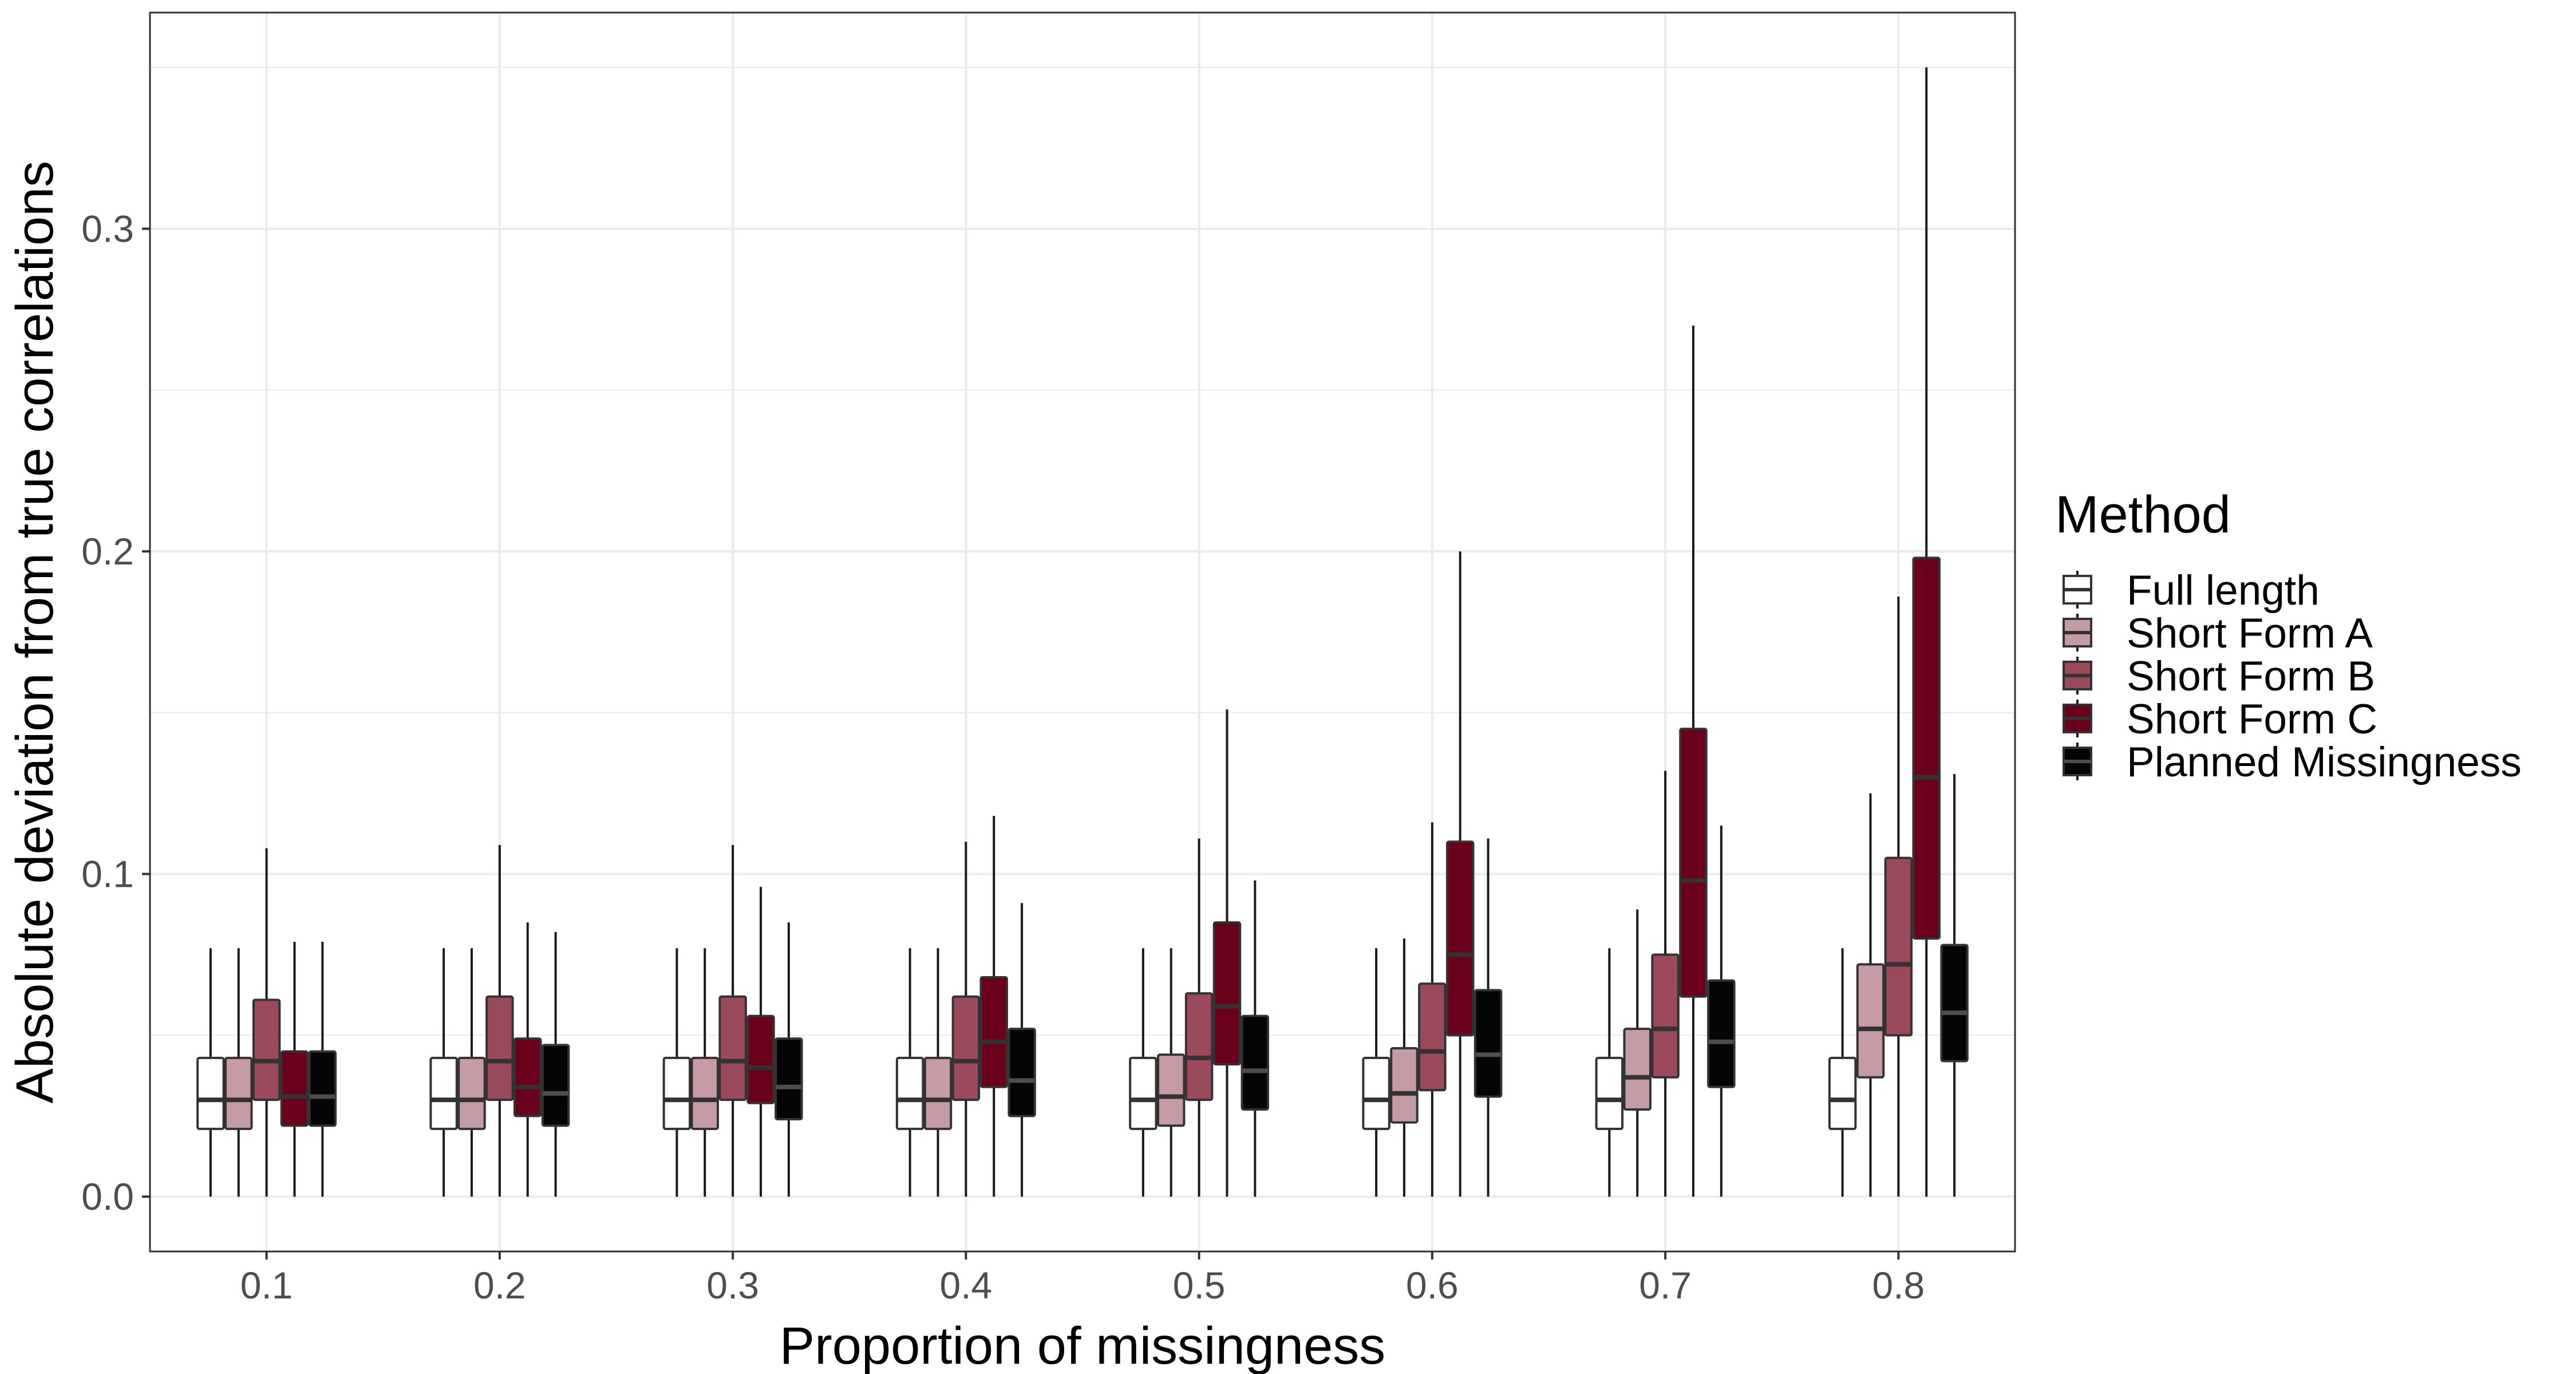 The height and width of the screenshot is (1374, 2576). I want to click on legend-label: Short Form B, so click(2251, 677).